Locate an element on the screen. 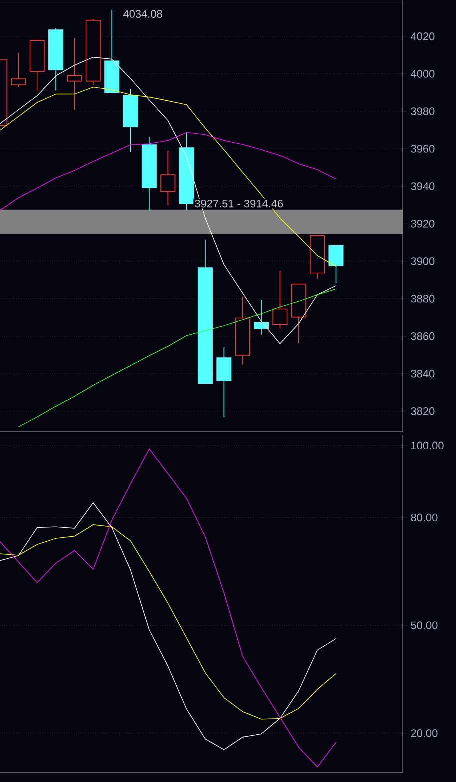 The width and height of the screenshot is (456, 782). y-tick-label: 3940 is located at coordinates (423, 186).